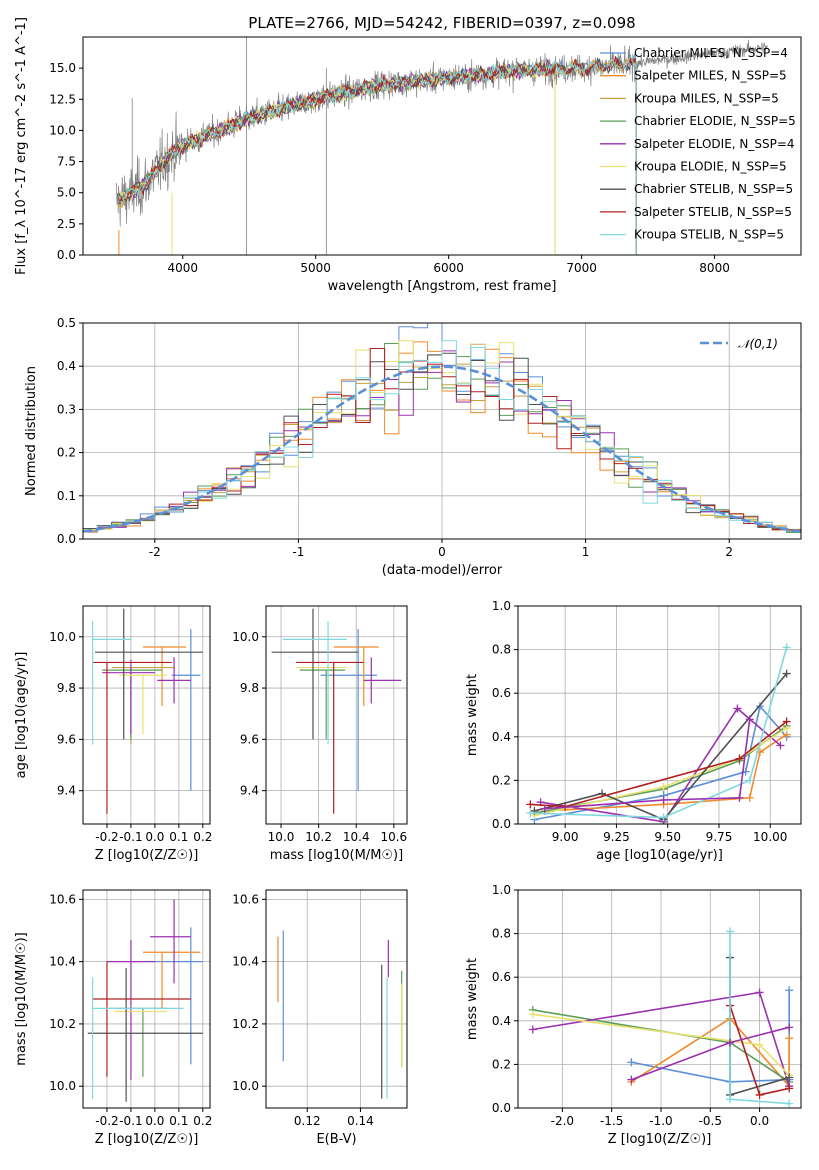 Image resolution: width=819 pixels, height=1170 pixels. I want to click on x-axis-label: wavelength [Angstrom, rest frame], so click(442, 286).